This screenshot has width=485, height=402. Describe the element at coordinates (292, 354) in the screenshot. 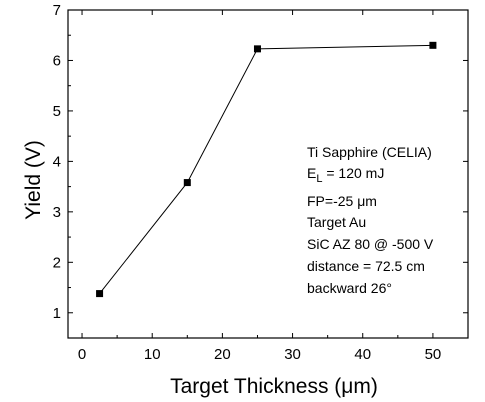

I see `x-tick-label: 30` at that location.